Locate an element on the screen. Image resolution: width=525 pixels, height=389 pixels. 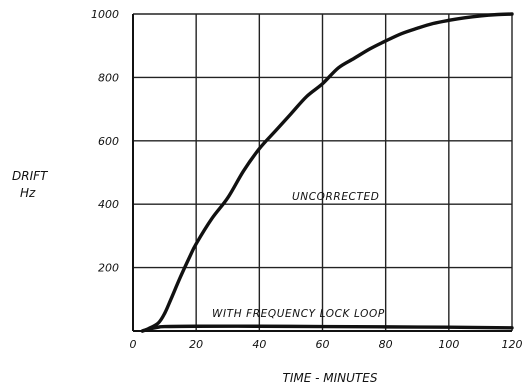
x-tick-label: 80 is located at coordinates (386, 344).